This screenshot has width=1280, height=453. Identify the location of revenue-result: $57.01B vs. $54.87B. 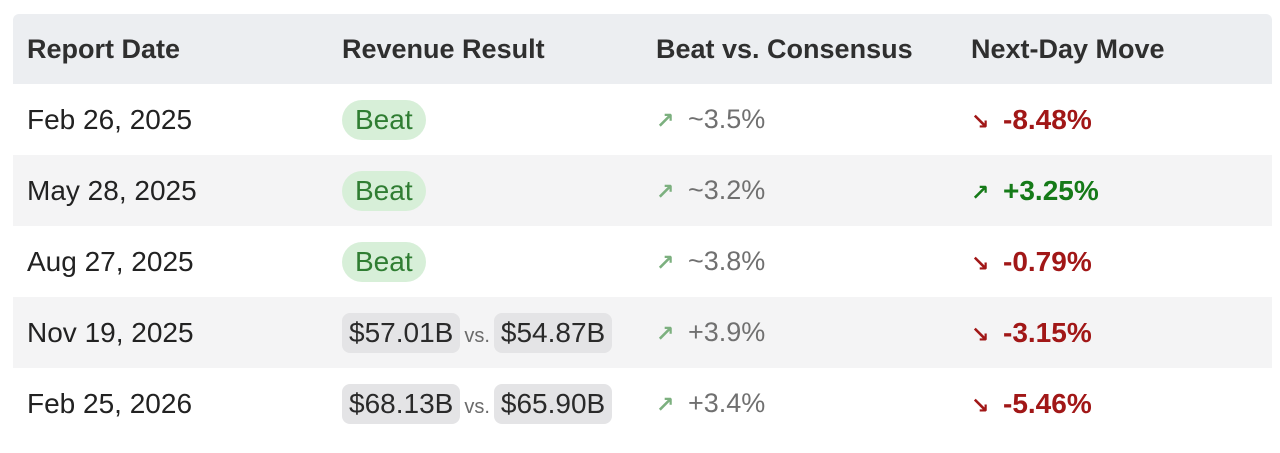
(499, 332).